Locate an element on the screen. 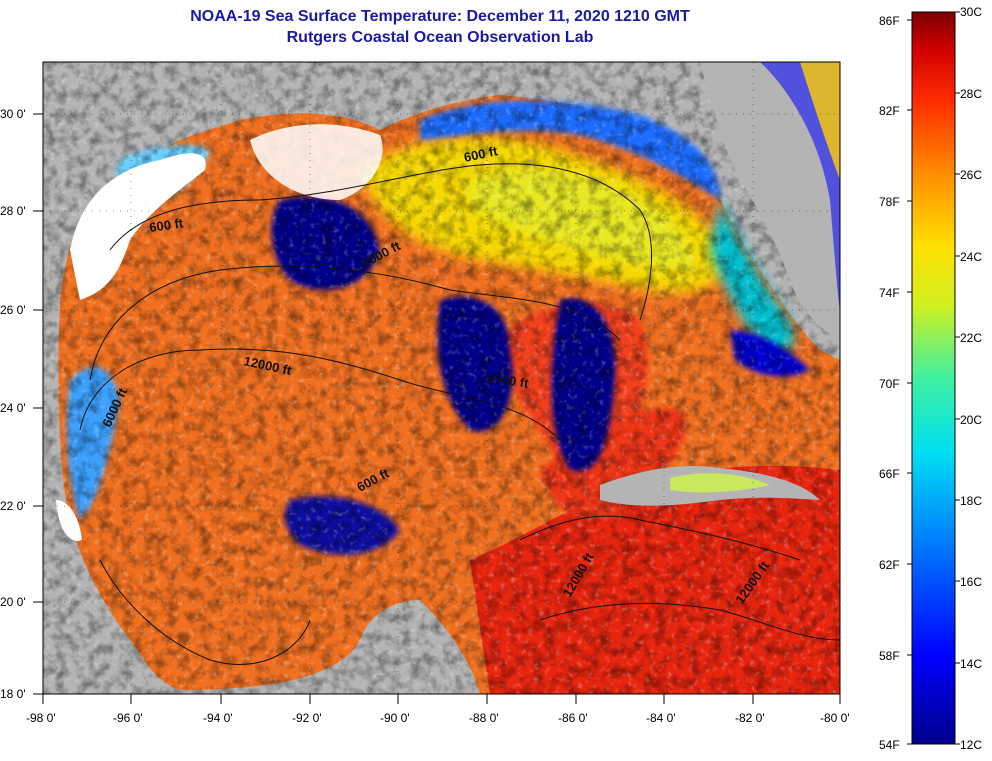  lat-label: 26 0' is located at coordinates (13, 310).